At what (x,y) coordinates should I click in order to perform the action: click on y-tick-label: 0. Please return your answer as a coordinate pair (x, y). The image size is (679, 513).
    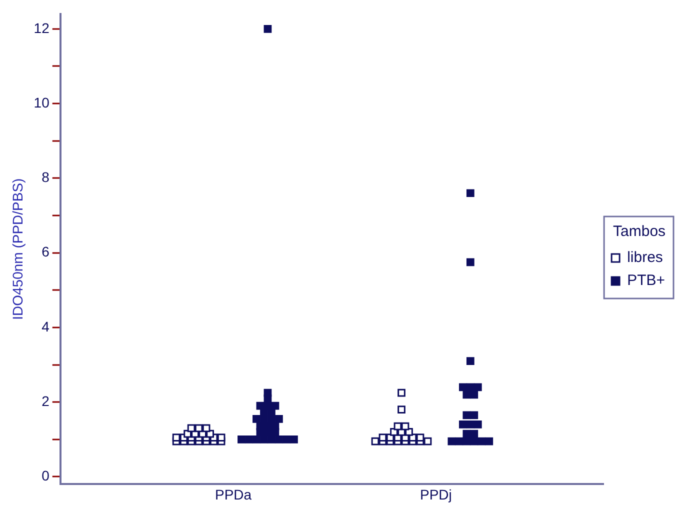
    Looking at the image, I should click on (46, 476).